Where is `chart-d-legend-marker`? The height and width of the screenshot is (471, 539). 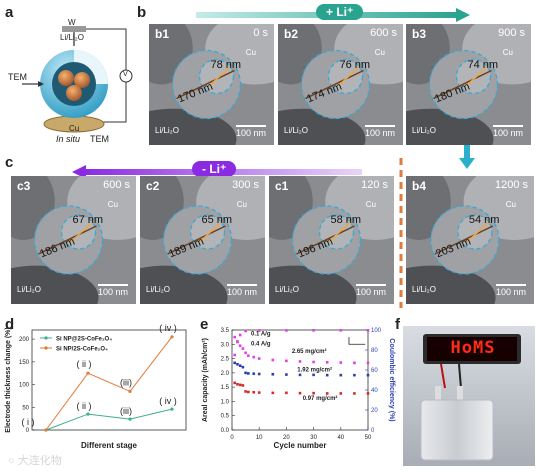 chart-d-legend-marker is located at coordinates (46, 338).